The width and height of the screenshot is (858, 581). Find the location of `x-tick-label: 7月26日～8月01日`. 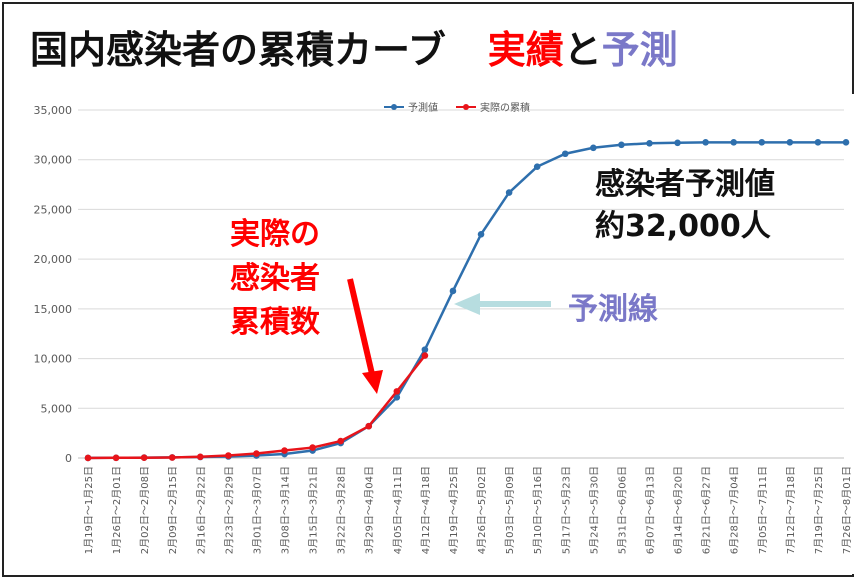

x-tick-label: 7月26日～8月01日 is located at coordinates (847, 510).